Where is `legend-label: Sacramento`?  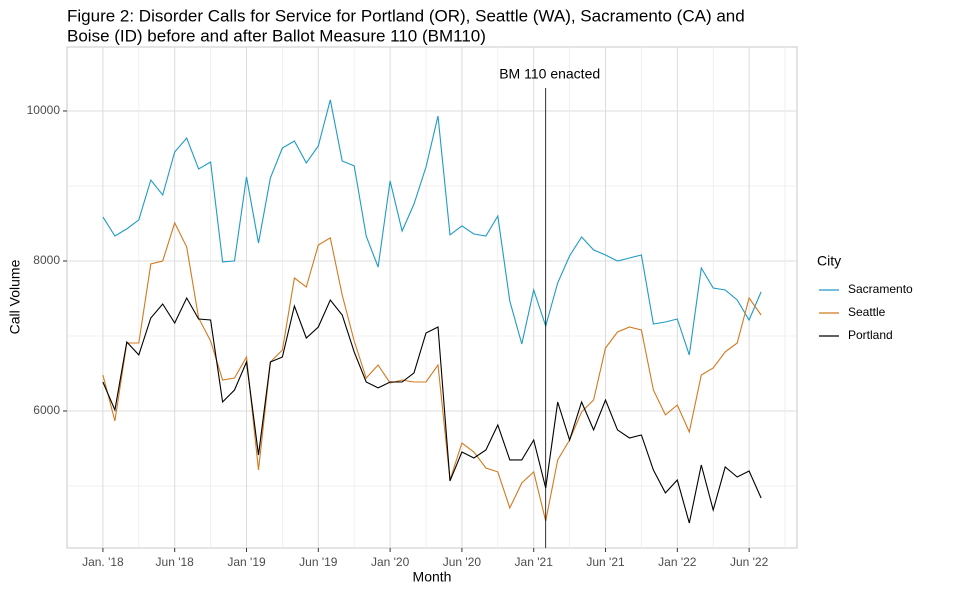 legend-label: Sacramento is located at coordinates (880, 289).